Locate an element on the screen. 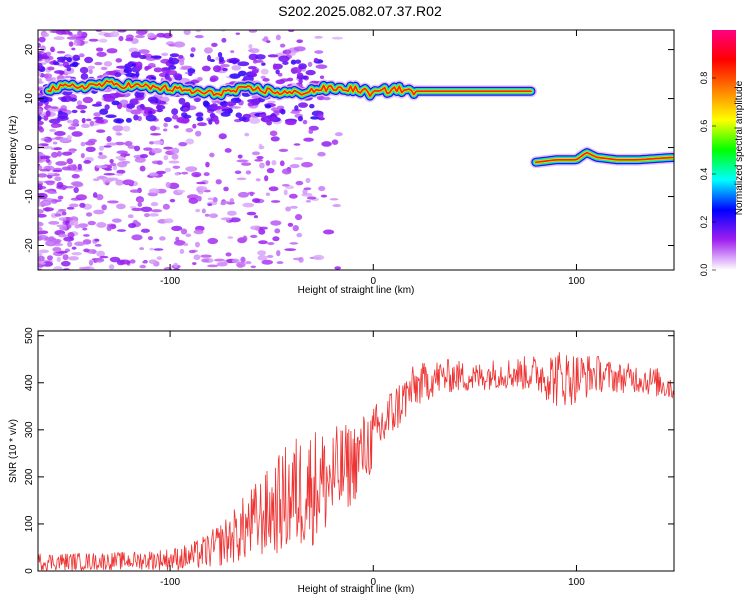 The width and height of the screenshot is (750, 605). snr-y-tick-label: 400 is located at coordinates (29, 382).